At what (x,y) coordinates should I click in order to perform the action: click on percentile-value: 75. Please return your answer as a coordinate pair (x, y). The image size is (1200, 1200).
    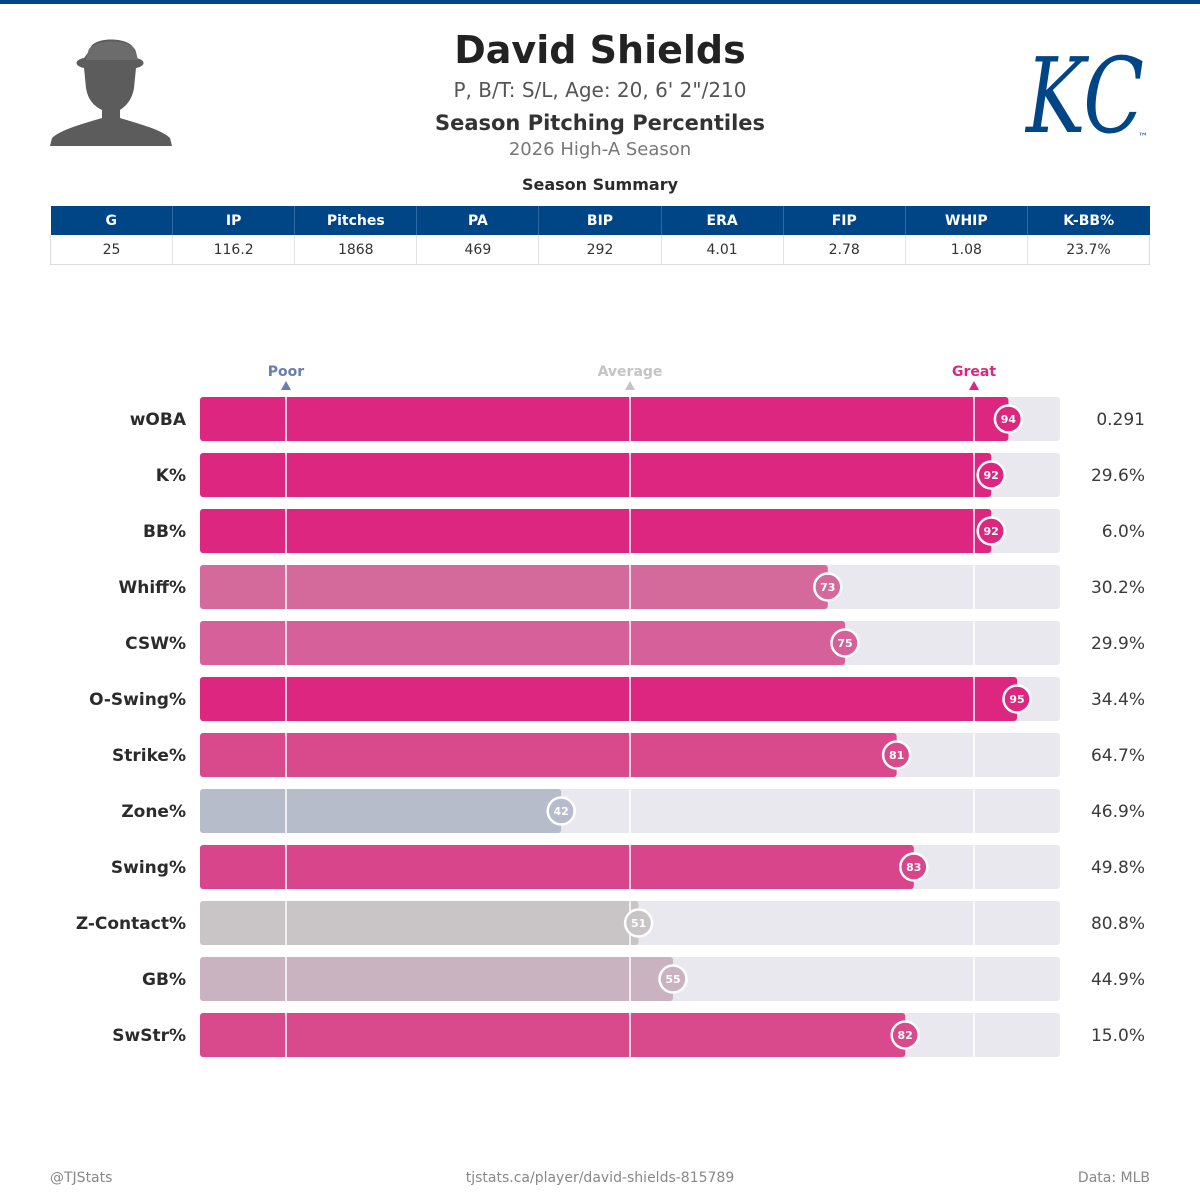
    Looking at the image, I should click on (844, 643).